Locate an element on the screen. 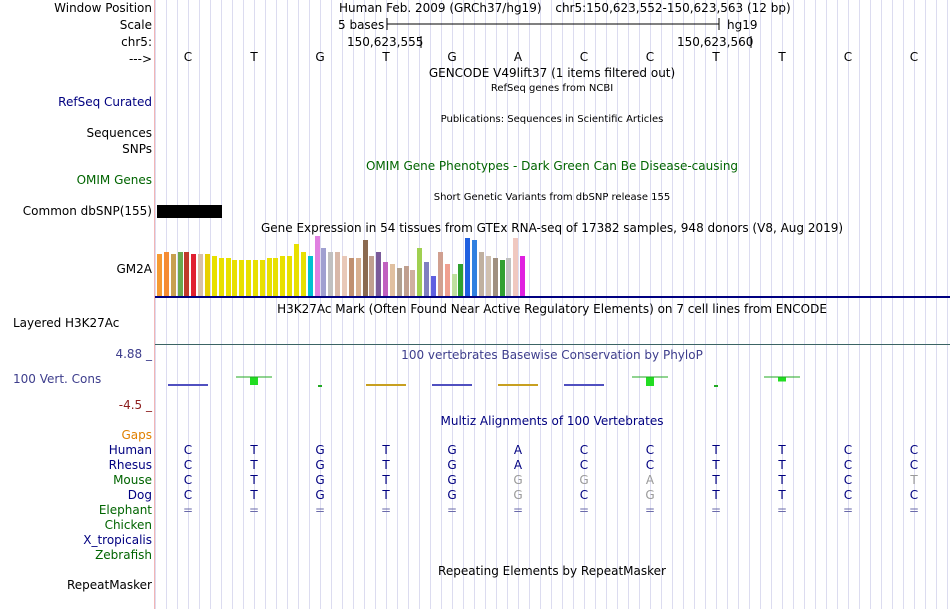  species-label-mouse: Mouse is located at coordinates (132, 480).